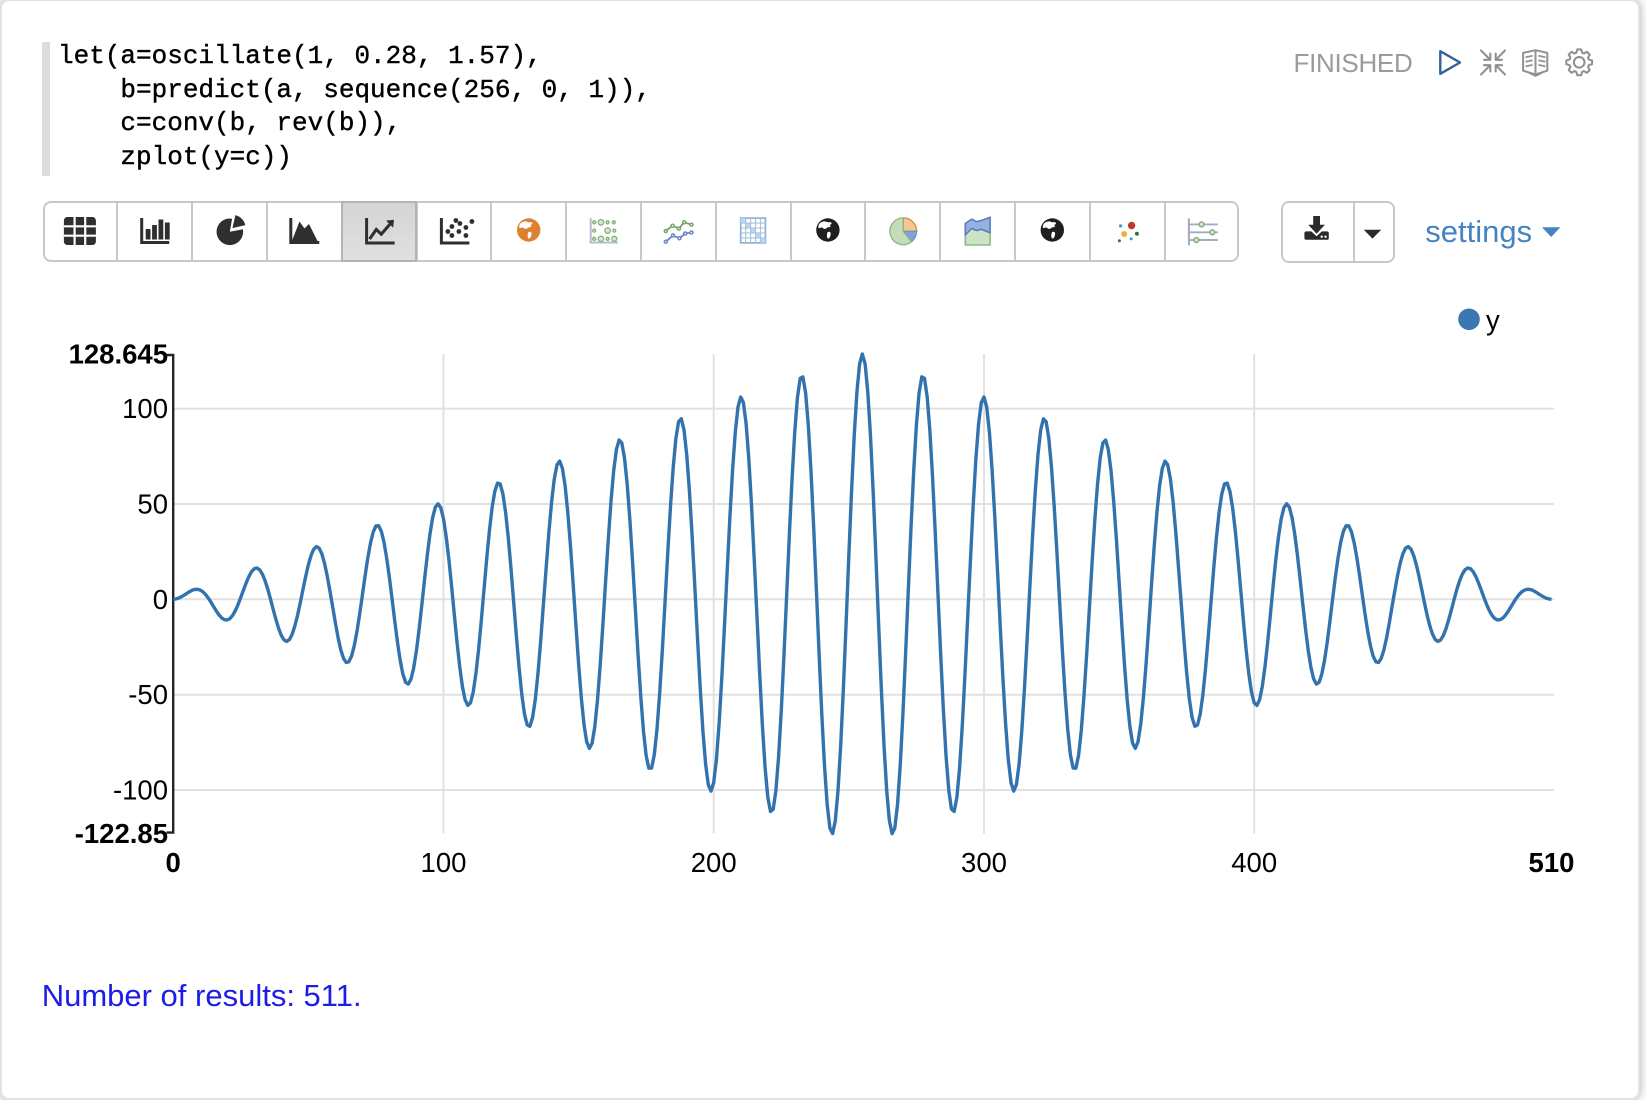 The image size is (1646, 1100). Describe the element at coordinates (152, 504) in the screenshot. I see `svg-text: 50` at that location.